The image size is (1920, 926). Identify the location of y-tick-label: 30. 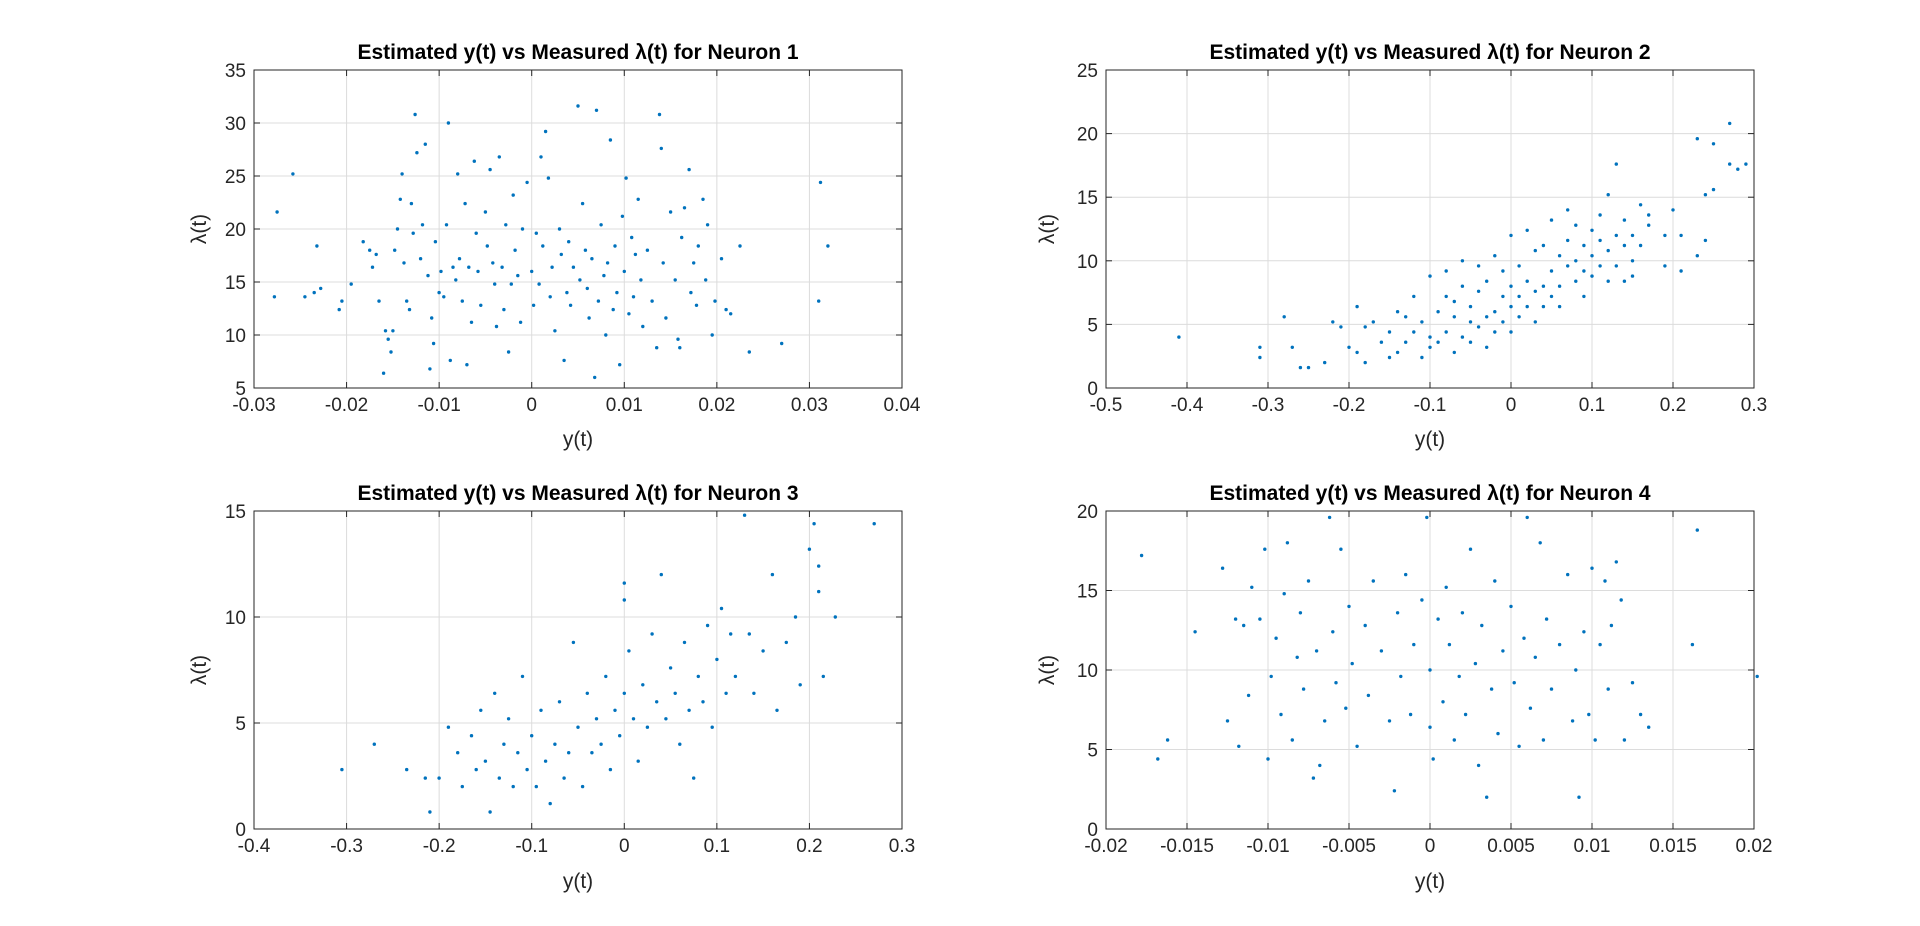
(235, 124).